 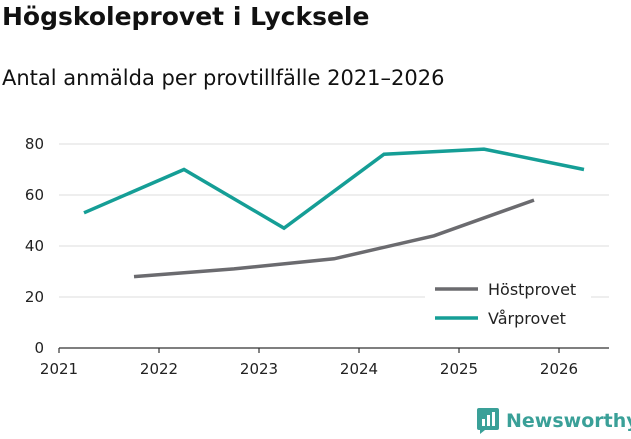 I want to click on x-axis-ticks: 2021 2022 2023 2024 2025 2026, so click(x=309, y=369).